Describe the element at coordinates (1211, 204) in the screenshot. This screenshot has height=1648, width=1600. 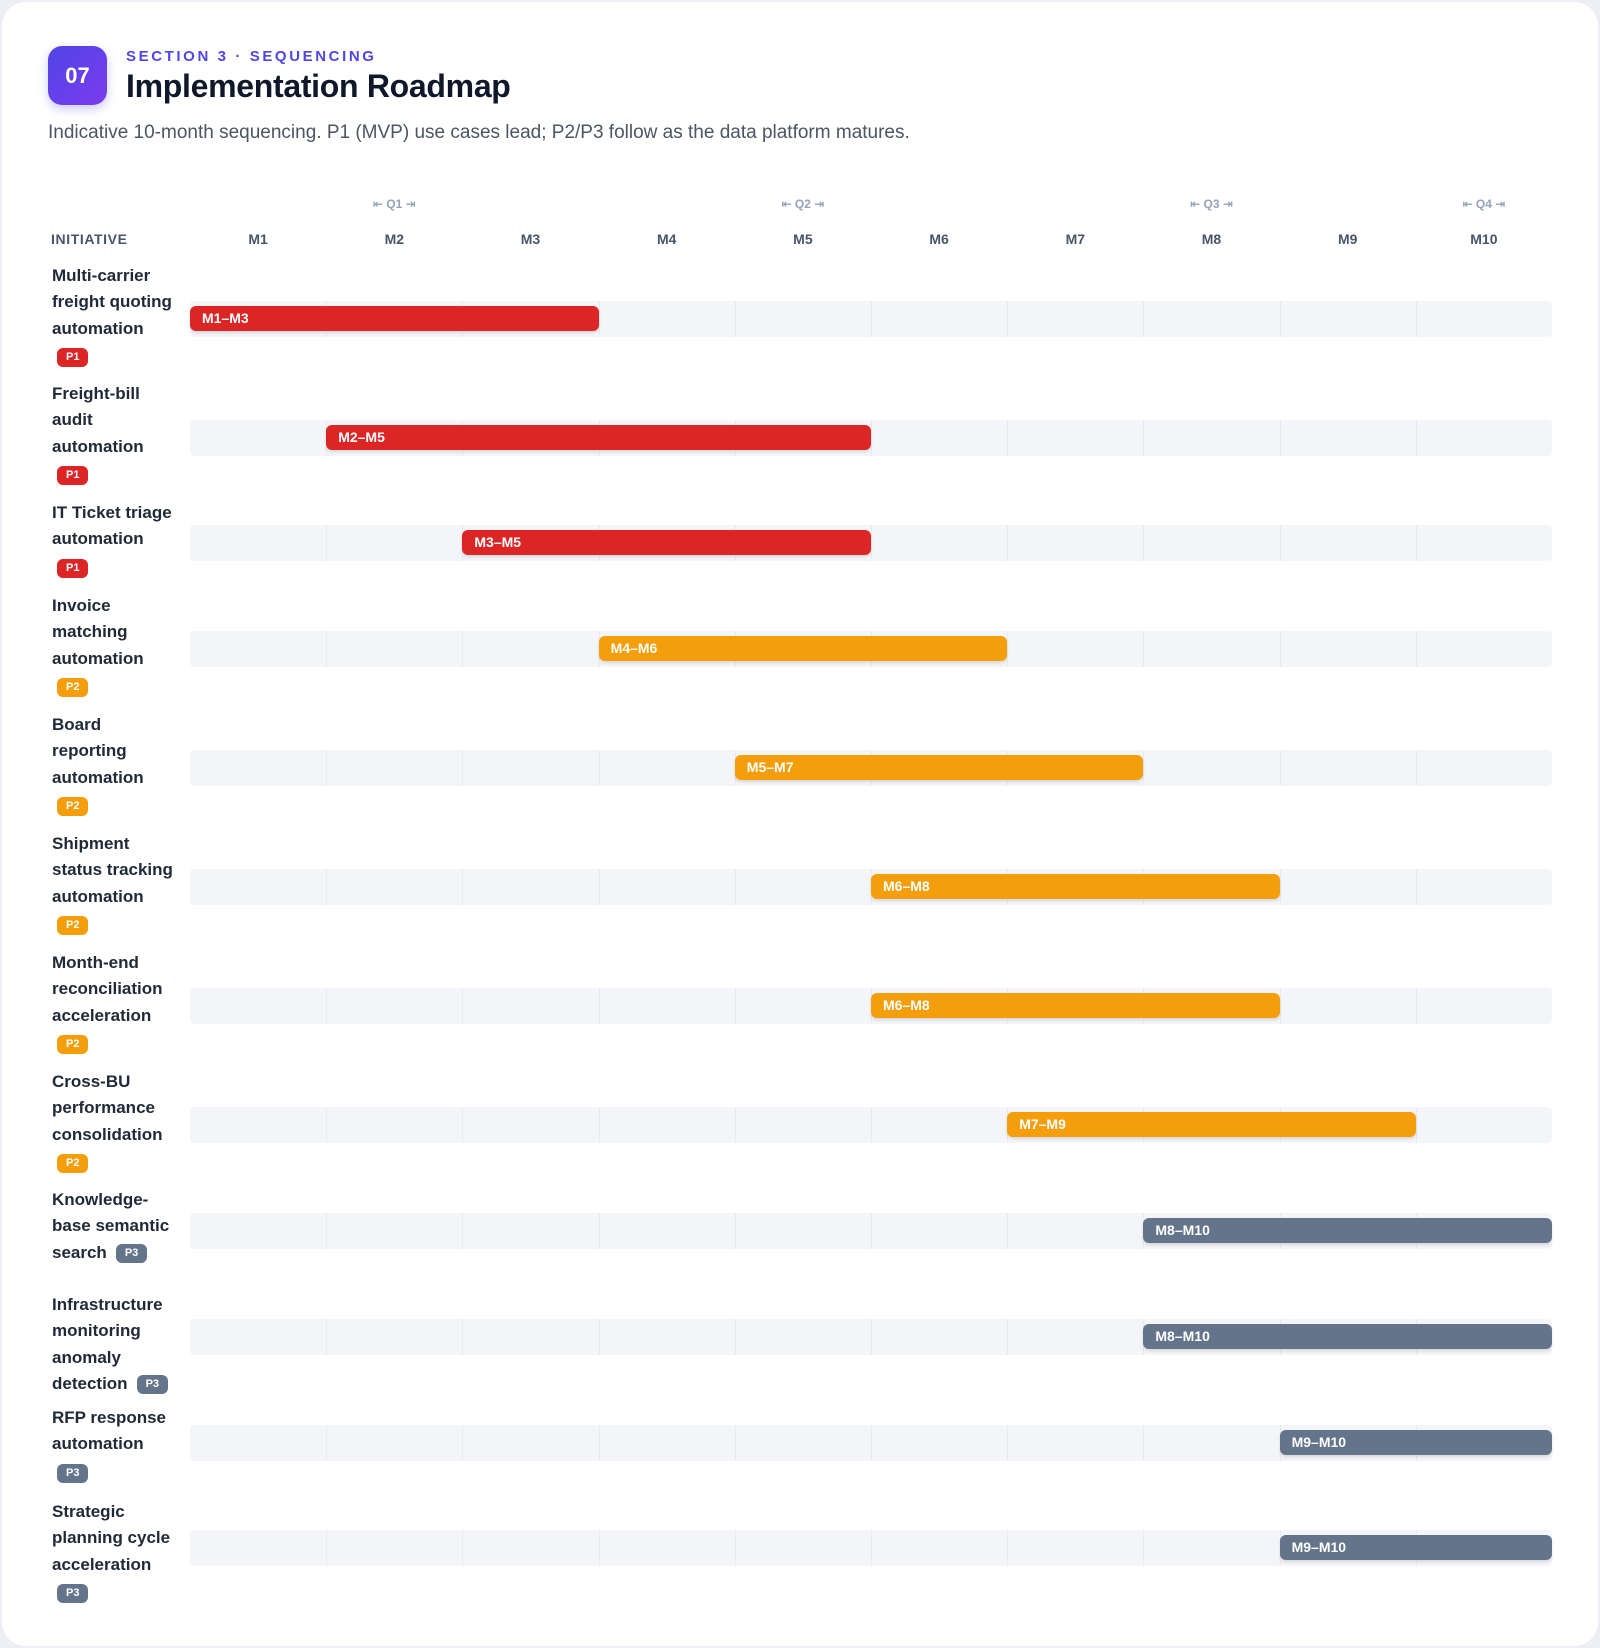
I see `quarter-label-q3: ⇤ Q3 ⇥` at that location.